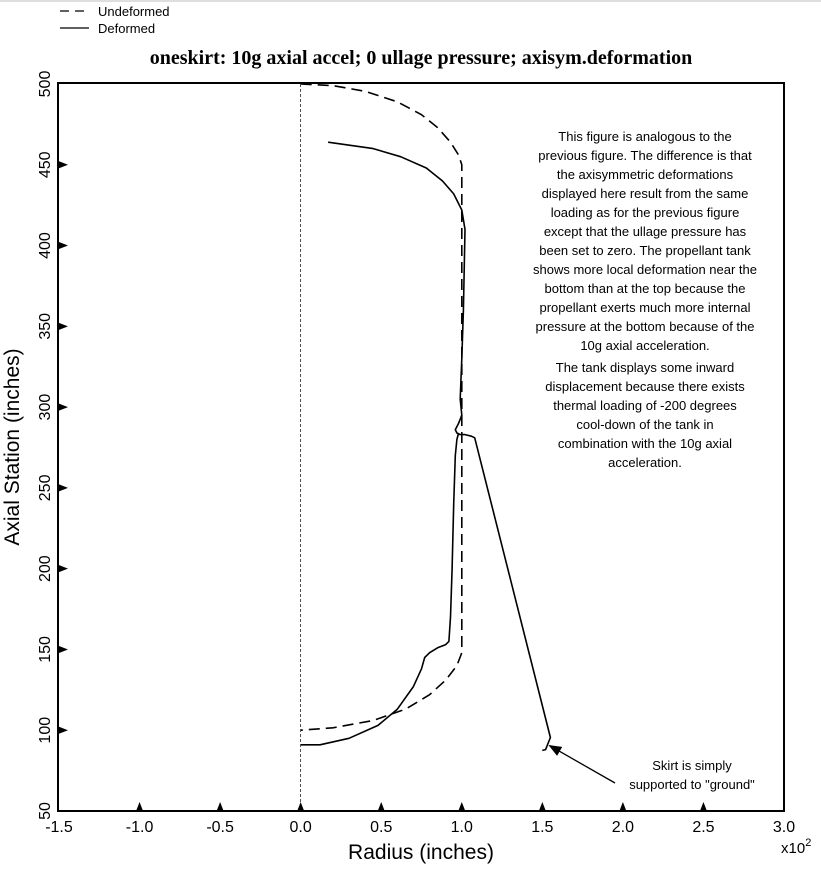 This screenshot has height=873, width=821. Describe the element at coordinates (542, 827) in the screenshot. I see `x-tick-label: 1.5` at that location.